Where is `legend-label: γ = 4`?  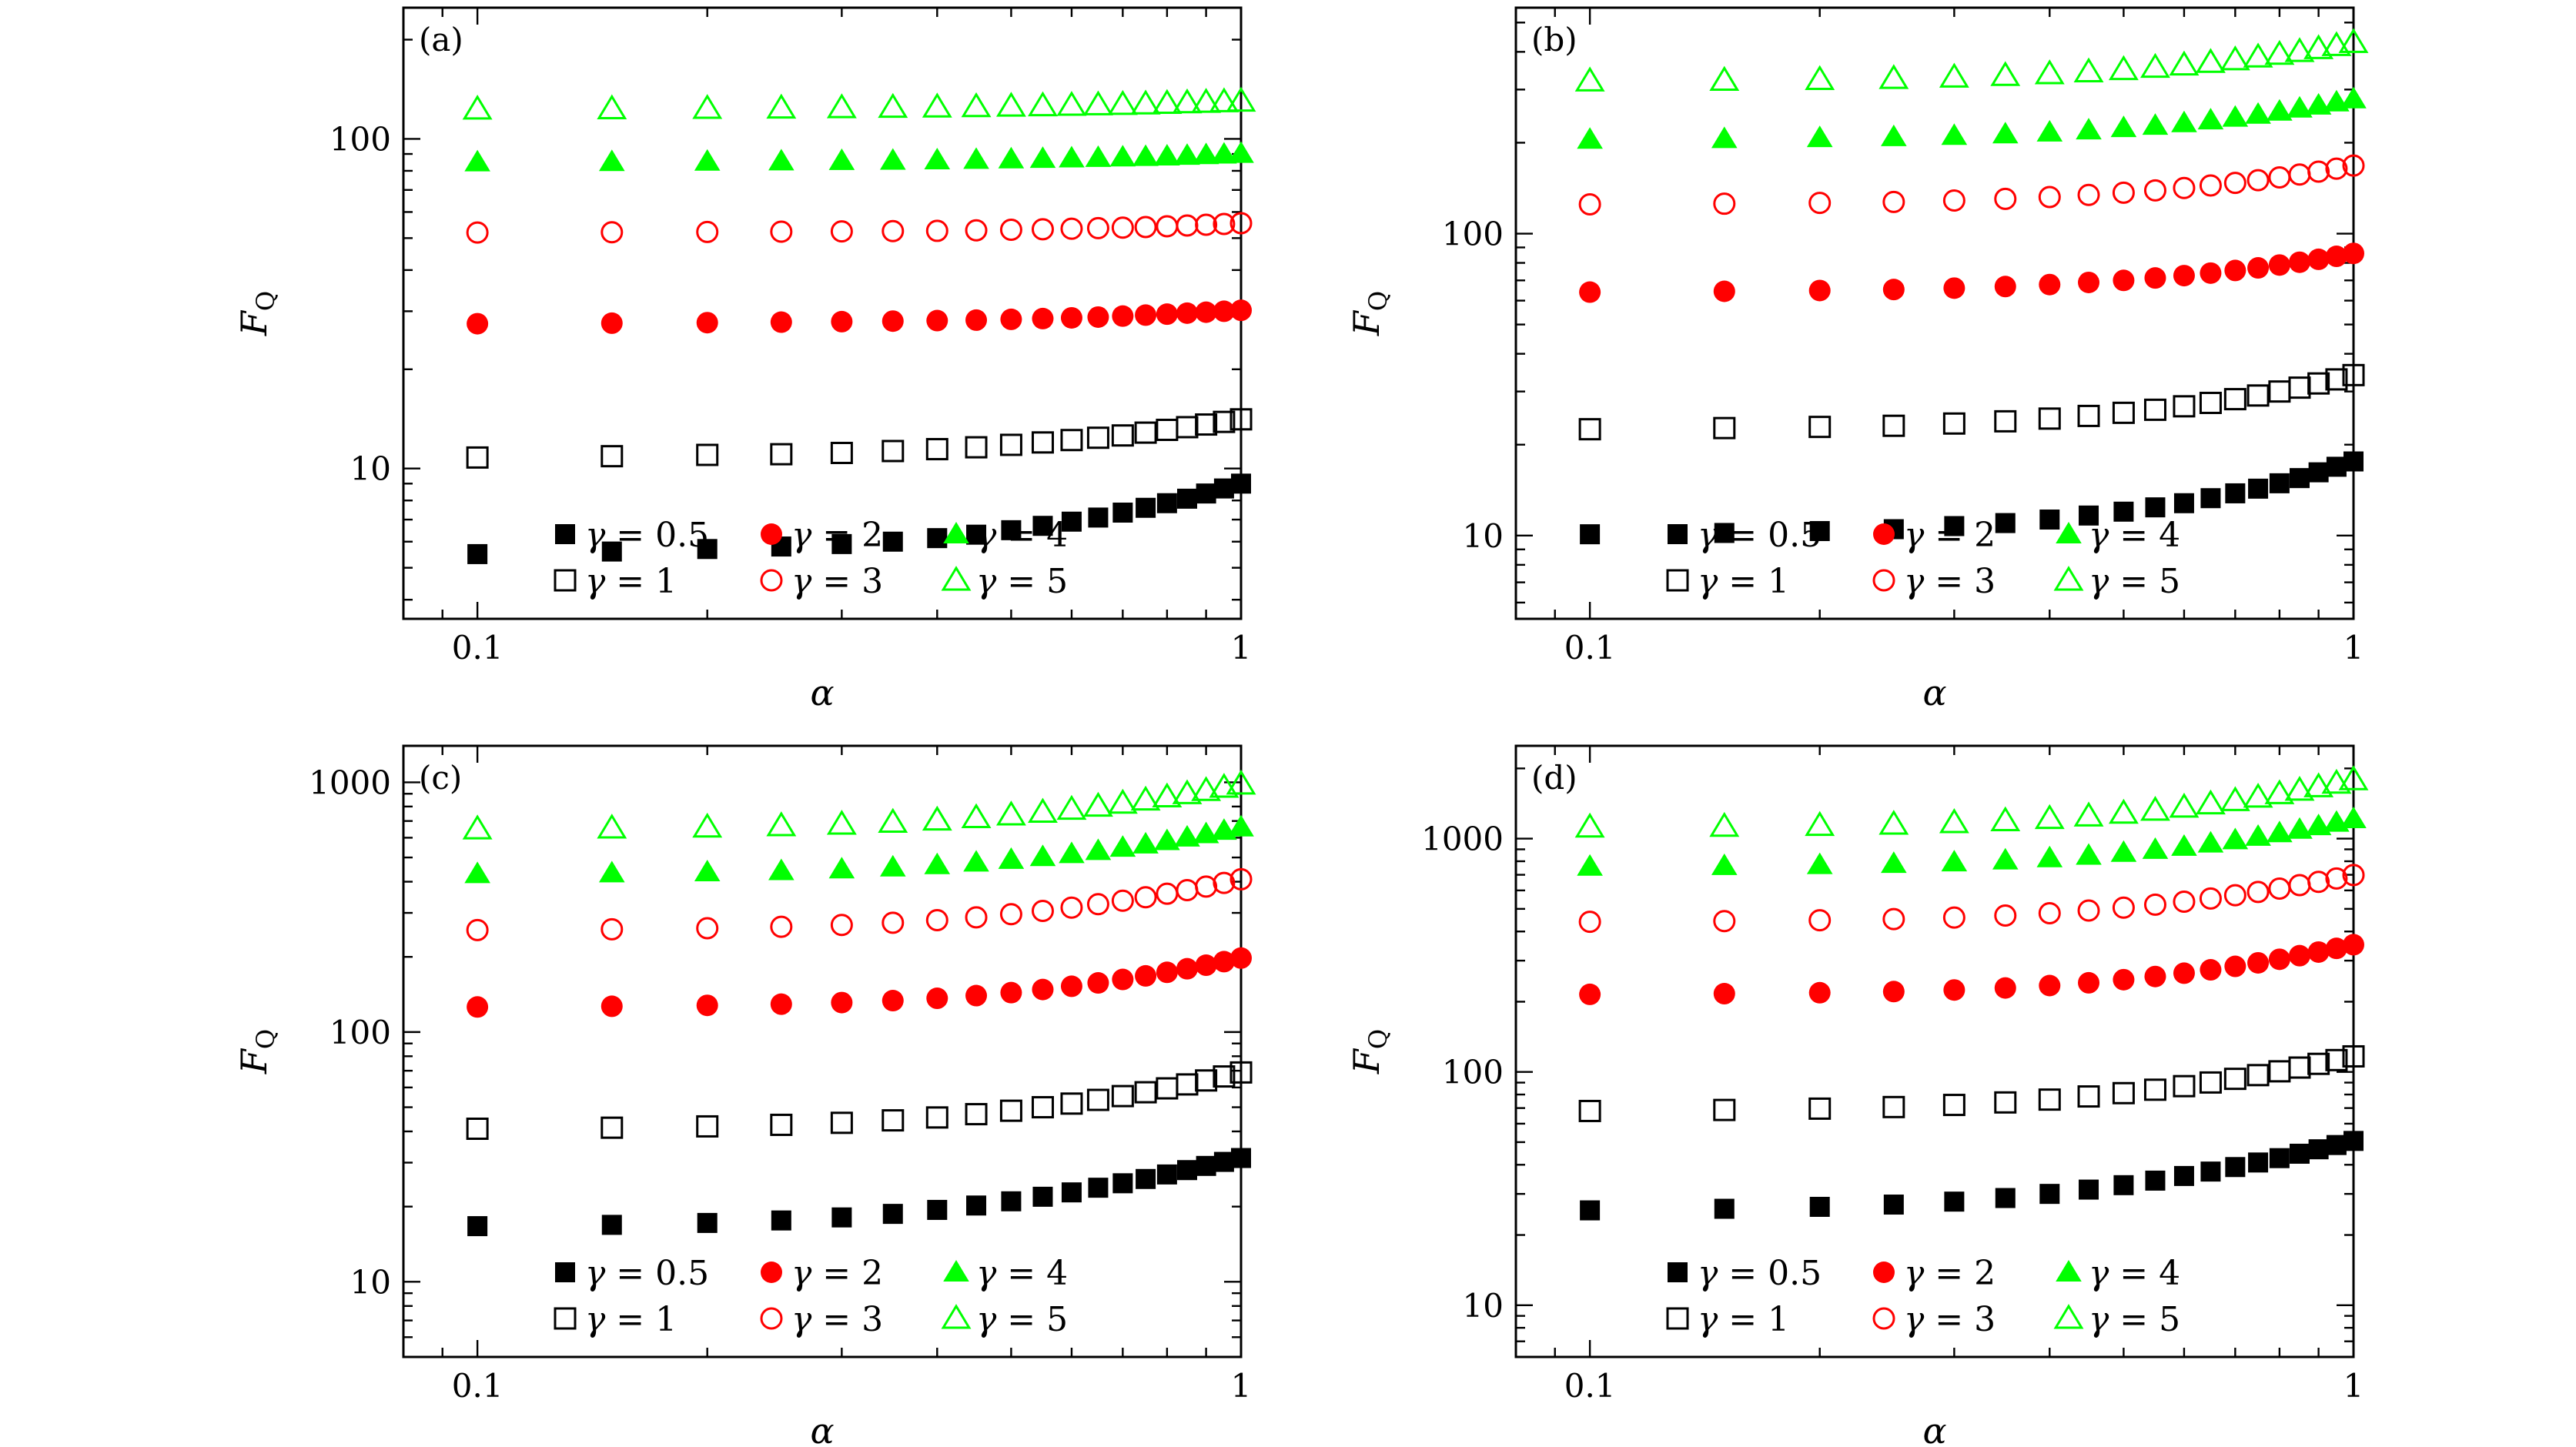 legend-label: γ = 4 is located at coordinates (1022, 535).